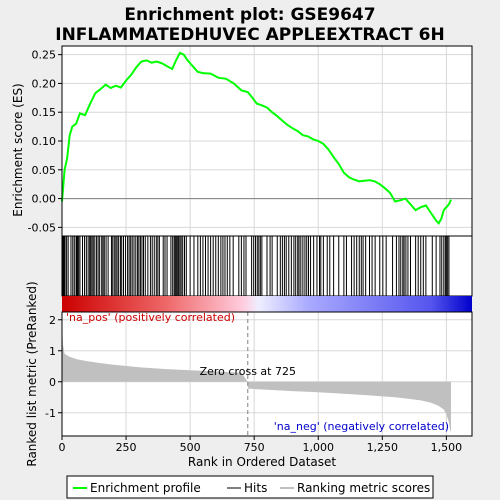  What do you see at coordinates (44, 83) in the screenshot?
I see `es-y-tick-label: 0.20` at bounding box center [44, 83].